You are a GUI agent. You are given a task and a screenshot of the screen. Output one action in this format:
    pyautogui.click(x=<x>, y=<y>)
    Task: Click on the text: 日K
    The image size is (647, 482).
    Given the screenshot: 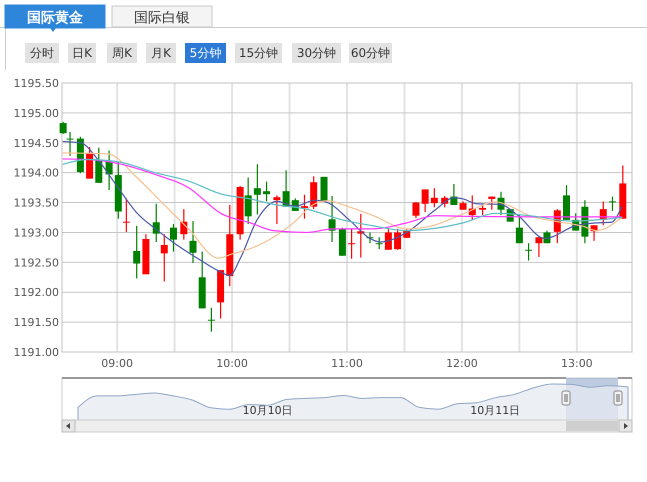 What is the action you would take?
    pyautogui.click(x=83, y=53)
    